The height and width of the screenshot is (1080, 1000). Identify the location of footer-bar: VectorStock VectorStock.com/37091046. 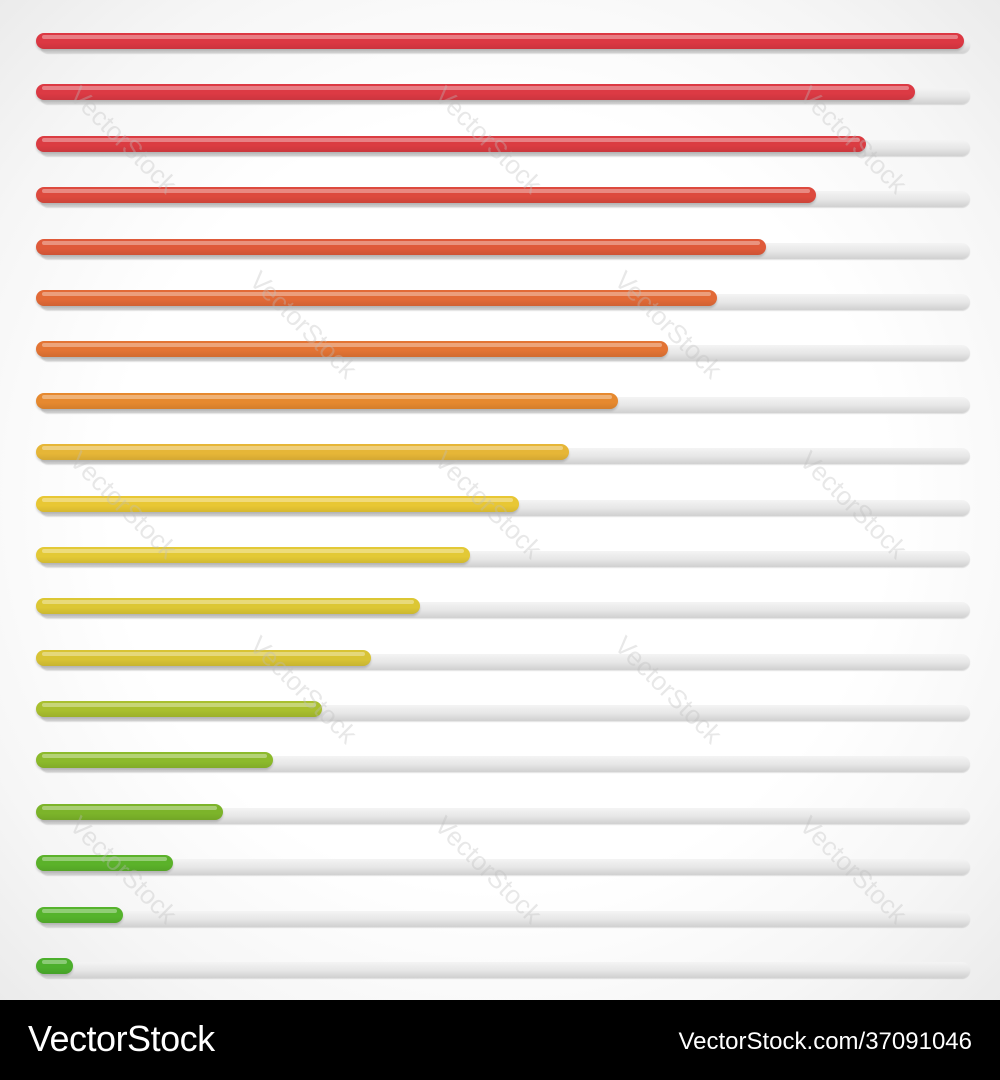
(500, 1040).